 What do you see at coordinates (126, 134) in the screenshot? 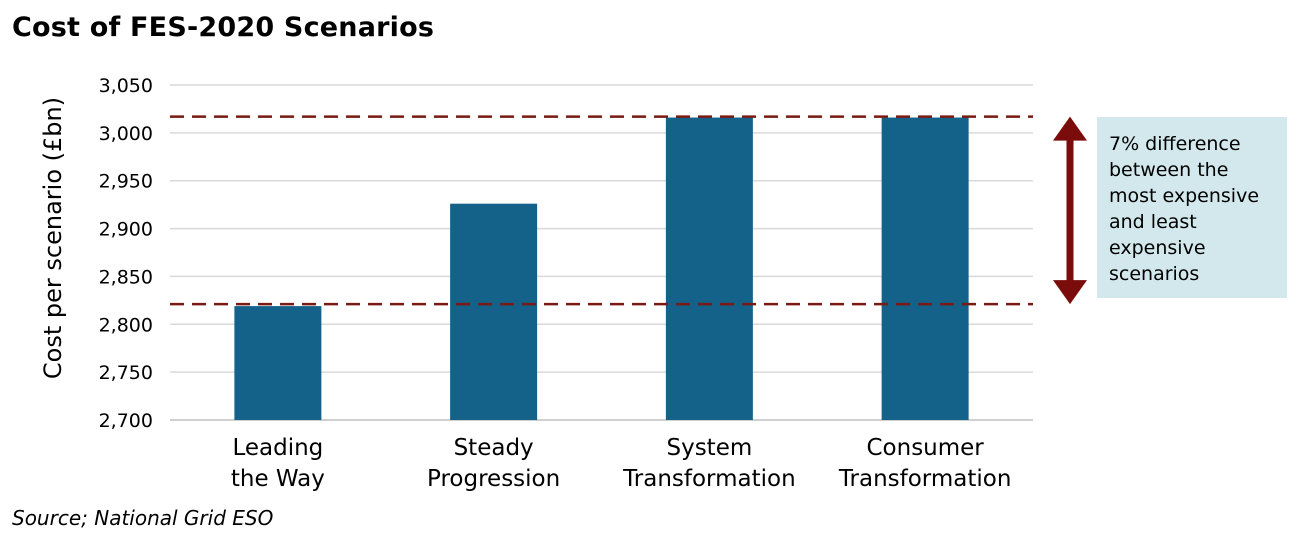
I see `y-tick-label: 3,000` at bounding box center [126, 134].